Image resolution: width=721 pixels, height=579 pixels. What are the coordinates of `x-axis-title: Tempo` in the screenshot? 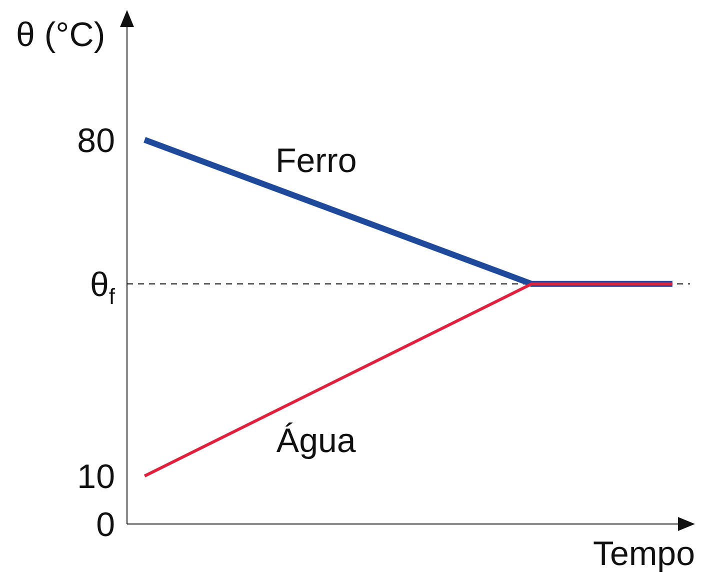 It's located at (643, 554).